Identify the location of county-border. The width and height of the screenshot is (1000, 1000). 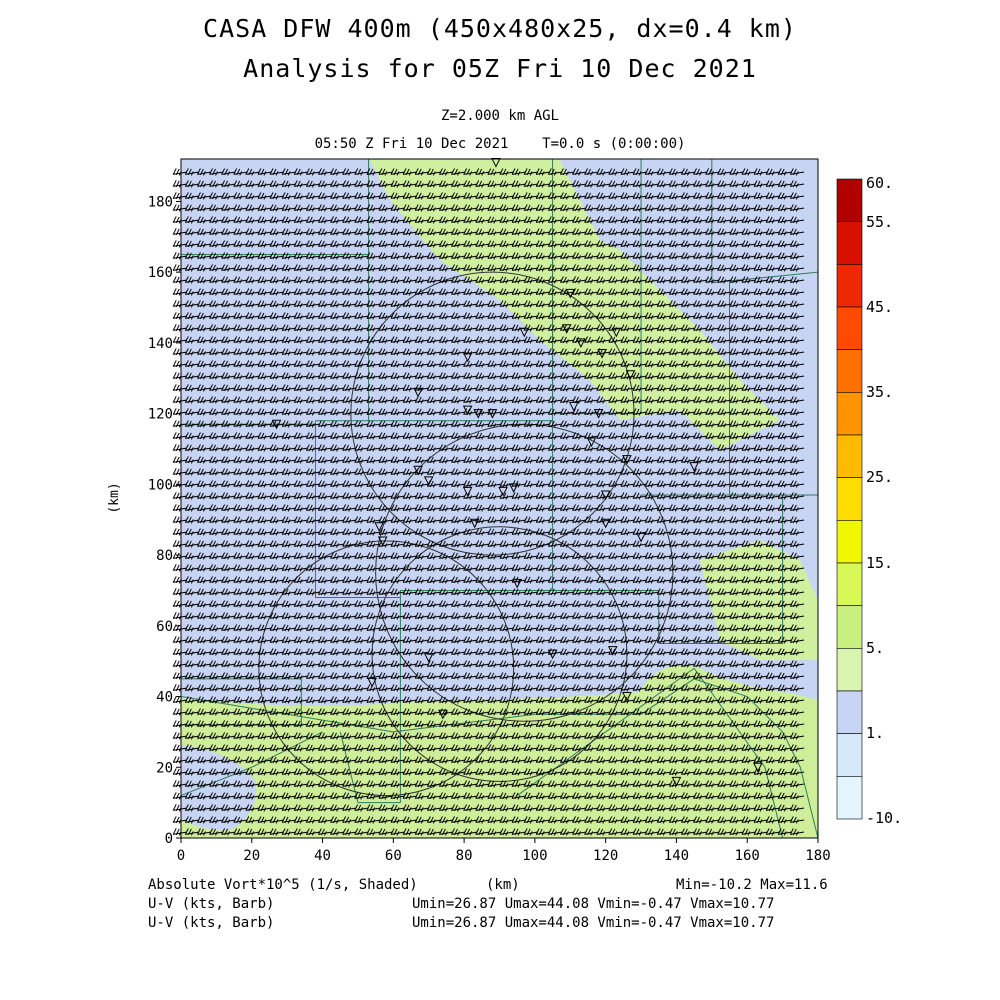
(357, 511).